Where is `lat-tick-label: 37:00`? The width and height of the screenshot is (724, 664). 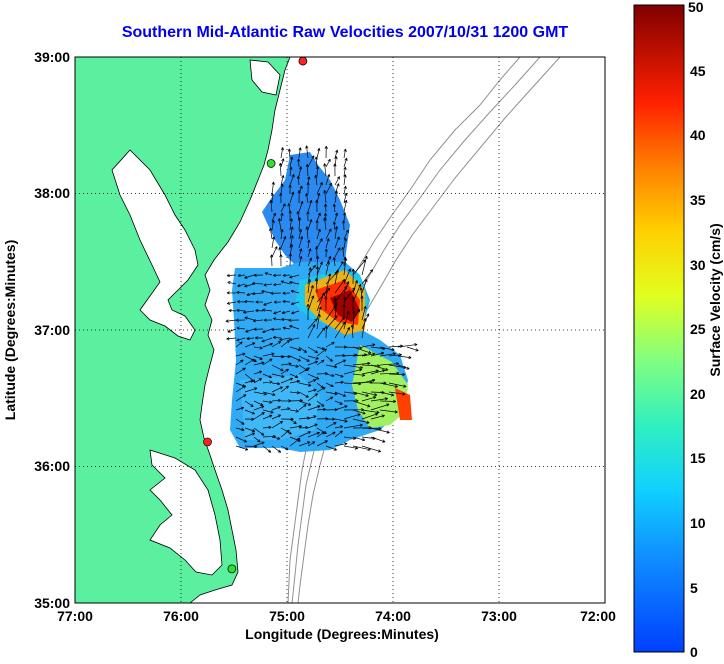
lat-tick-label: 37:00 is located at coordinates (52, 330).